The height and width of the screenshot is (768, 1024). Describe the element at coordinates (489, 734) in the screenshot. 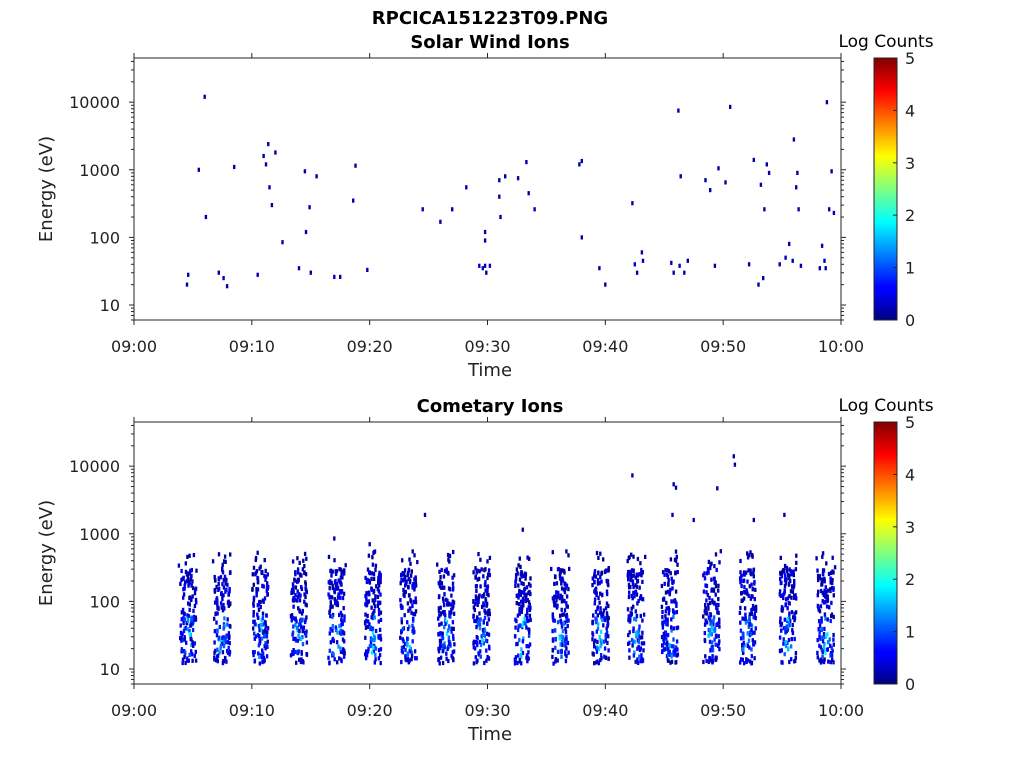

I see `cometary-x-label: Time` at that location.